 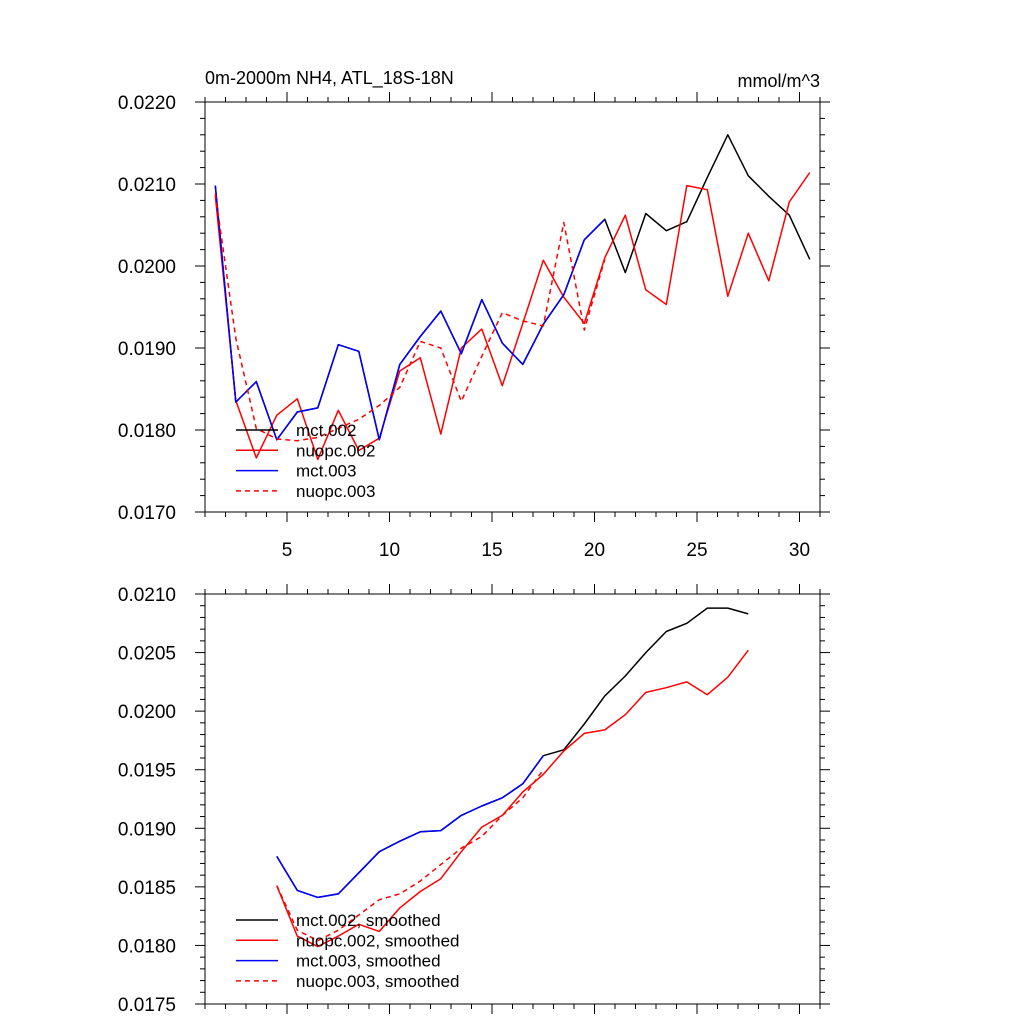 What do you see at coordinates (378, 940) in the screenshot?
I see `legend-label: nuopc.002, smoothed` at bounding box center [378, 940].